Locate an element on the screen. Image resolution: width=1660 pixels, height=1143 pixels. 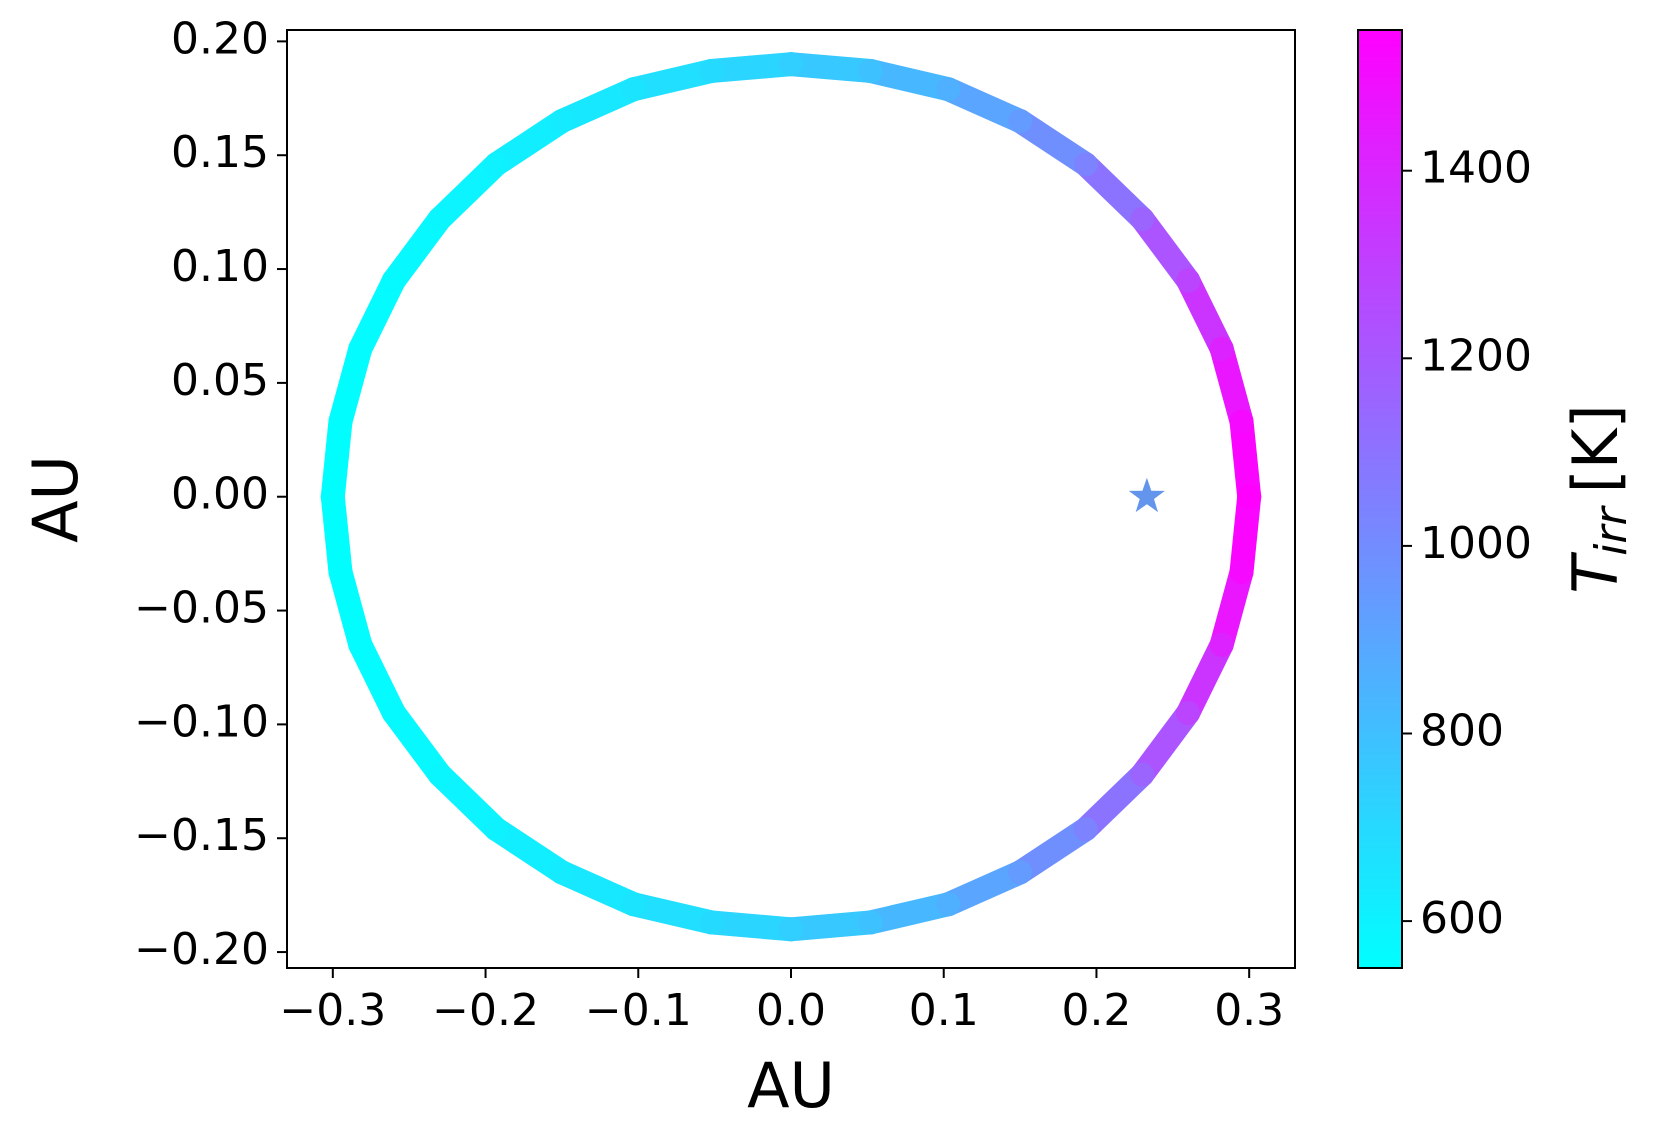
x-tick-label: 0.2 is located at coordinates (1096, 1010).